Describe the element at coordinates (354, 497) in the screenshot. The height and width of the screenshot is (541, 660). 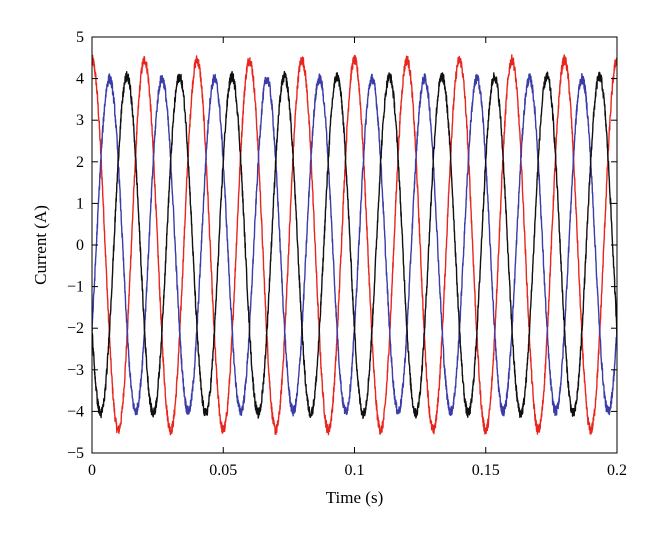
I see `x-axis-label: Time (s)` at that location.